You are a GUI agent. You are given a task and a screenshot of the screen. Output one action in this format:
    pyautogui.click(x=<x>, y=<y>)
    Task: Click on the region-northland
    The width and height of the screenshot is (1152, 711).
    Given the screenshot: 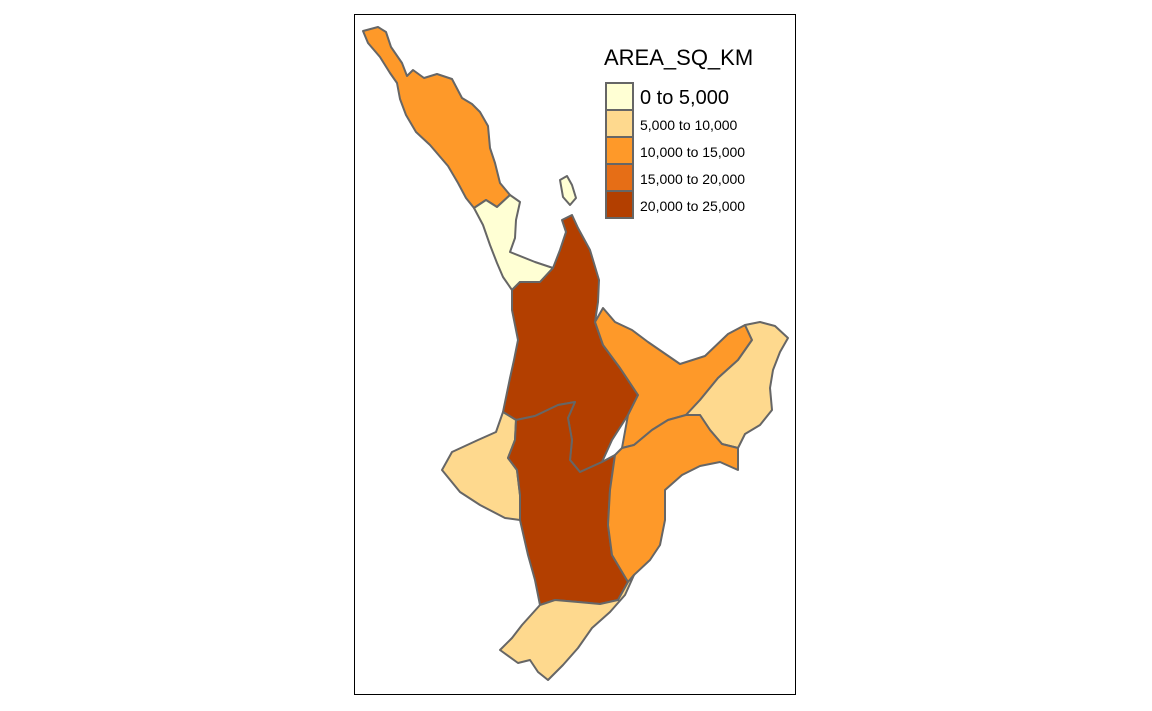 What is the action you would take?
    pyautogui.click(x=436, y=117)
    